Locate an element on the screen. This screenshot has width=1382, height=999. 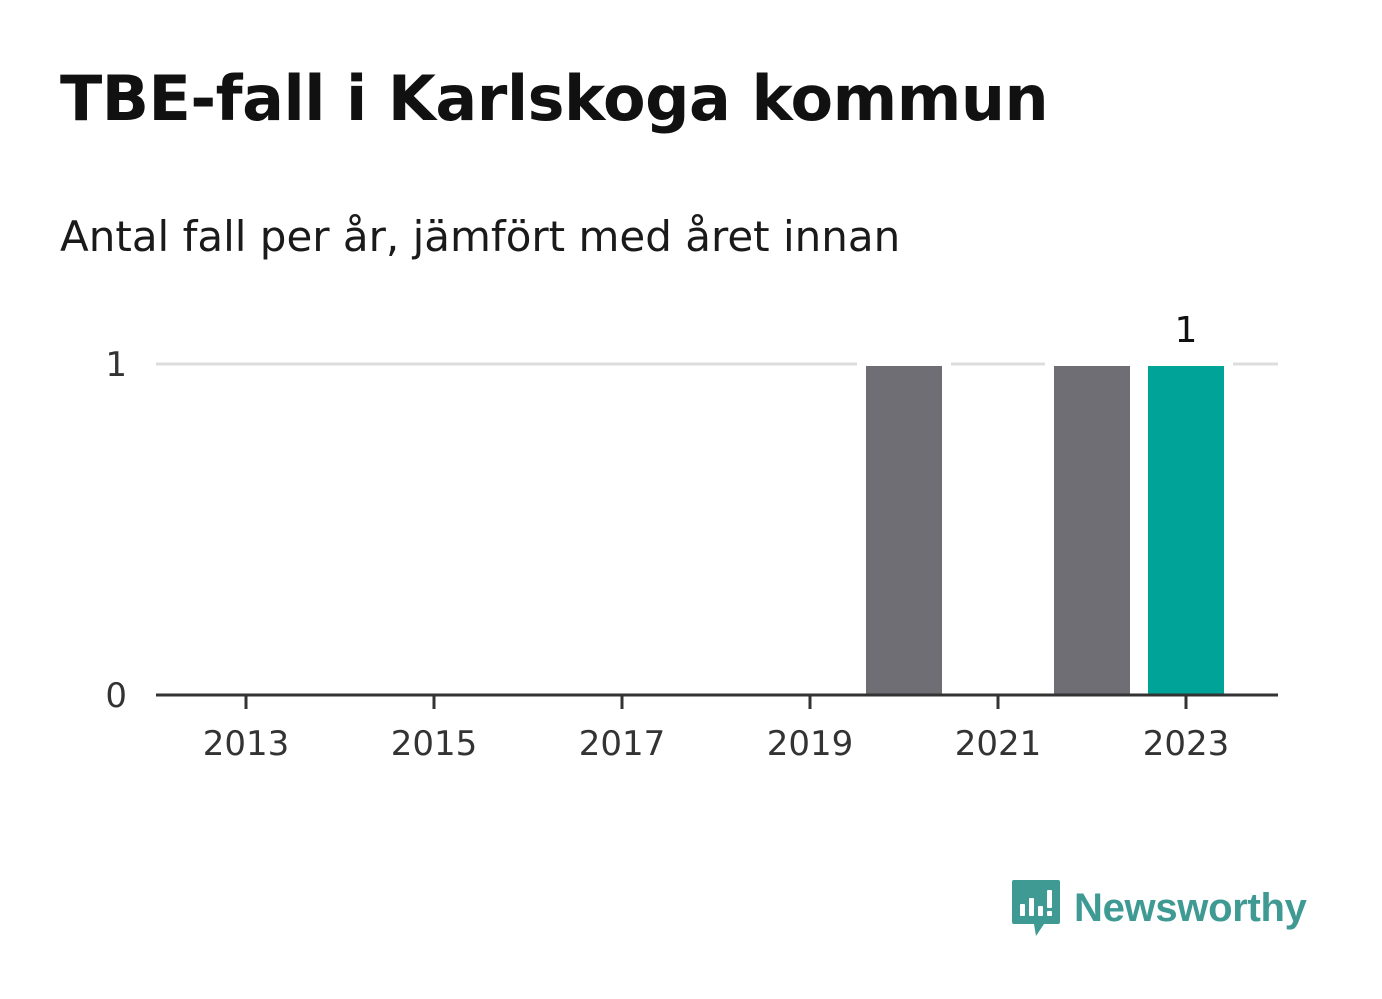
y-tick-label-1: 1 is located at coordinates (116, 365).